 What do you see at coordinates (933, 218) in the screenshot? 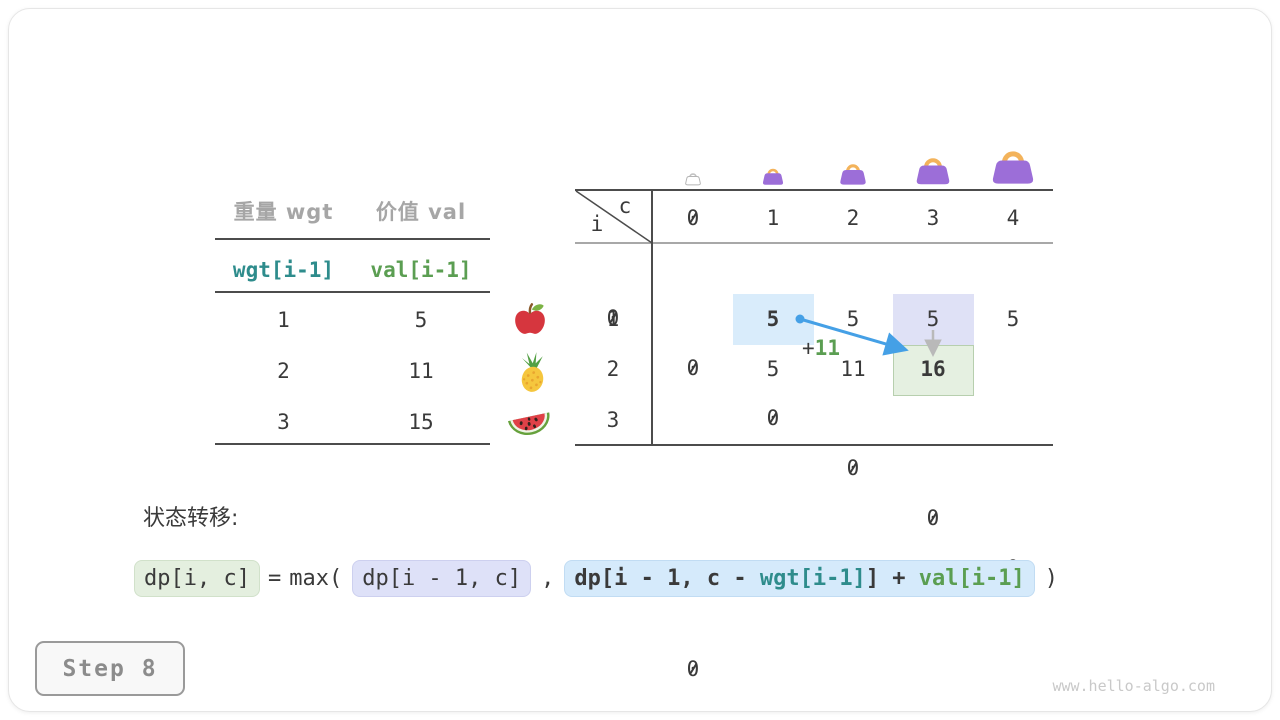
I see `dp-col-header-3: 3` at bounding box center [933, 218].